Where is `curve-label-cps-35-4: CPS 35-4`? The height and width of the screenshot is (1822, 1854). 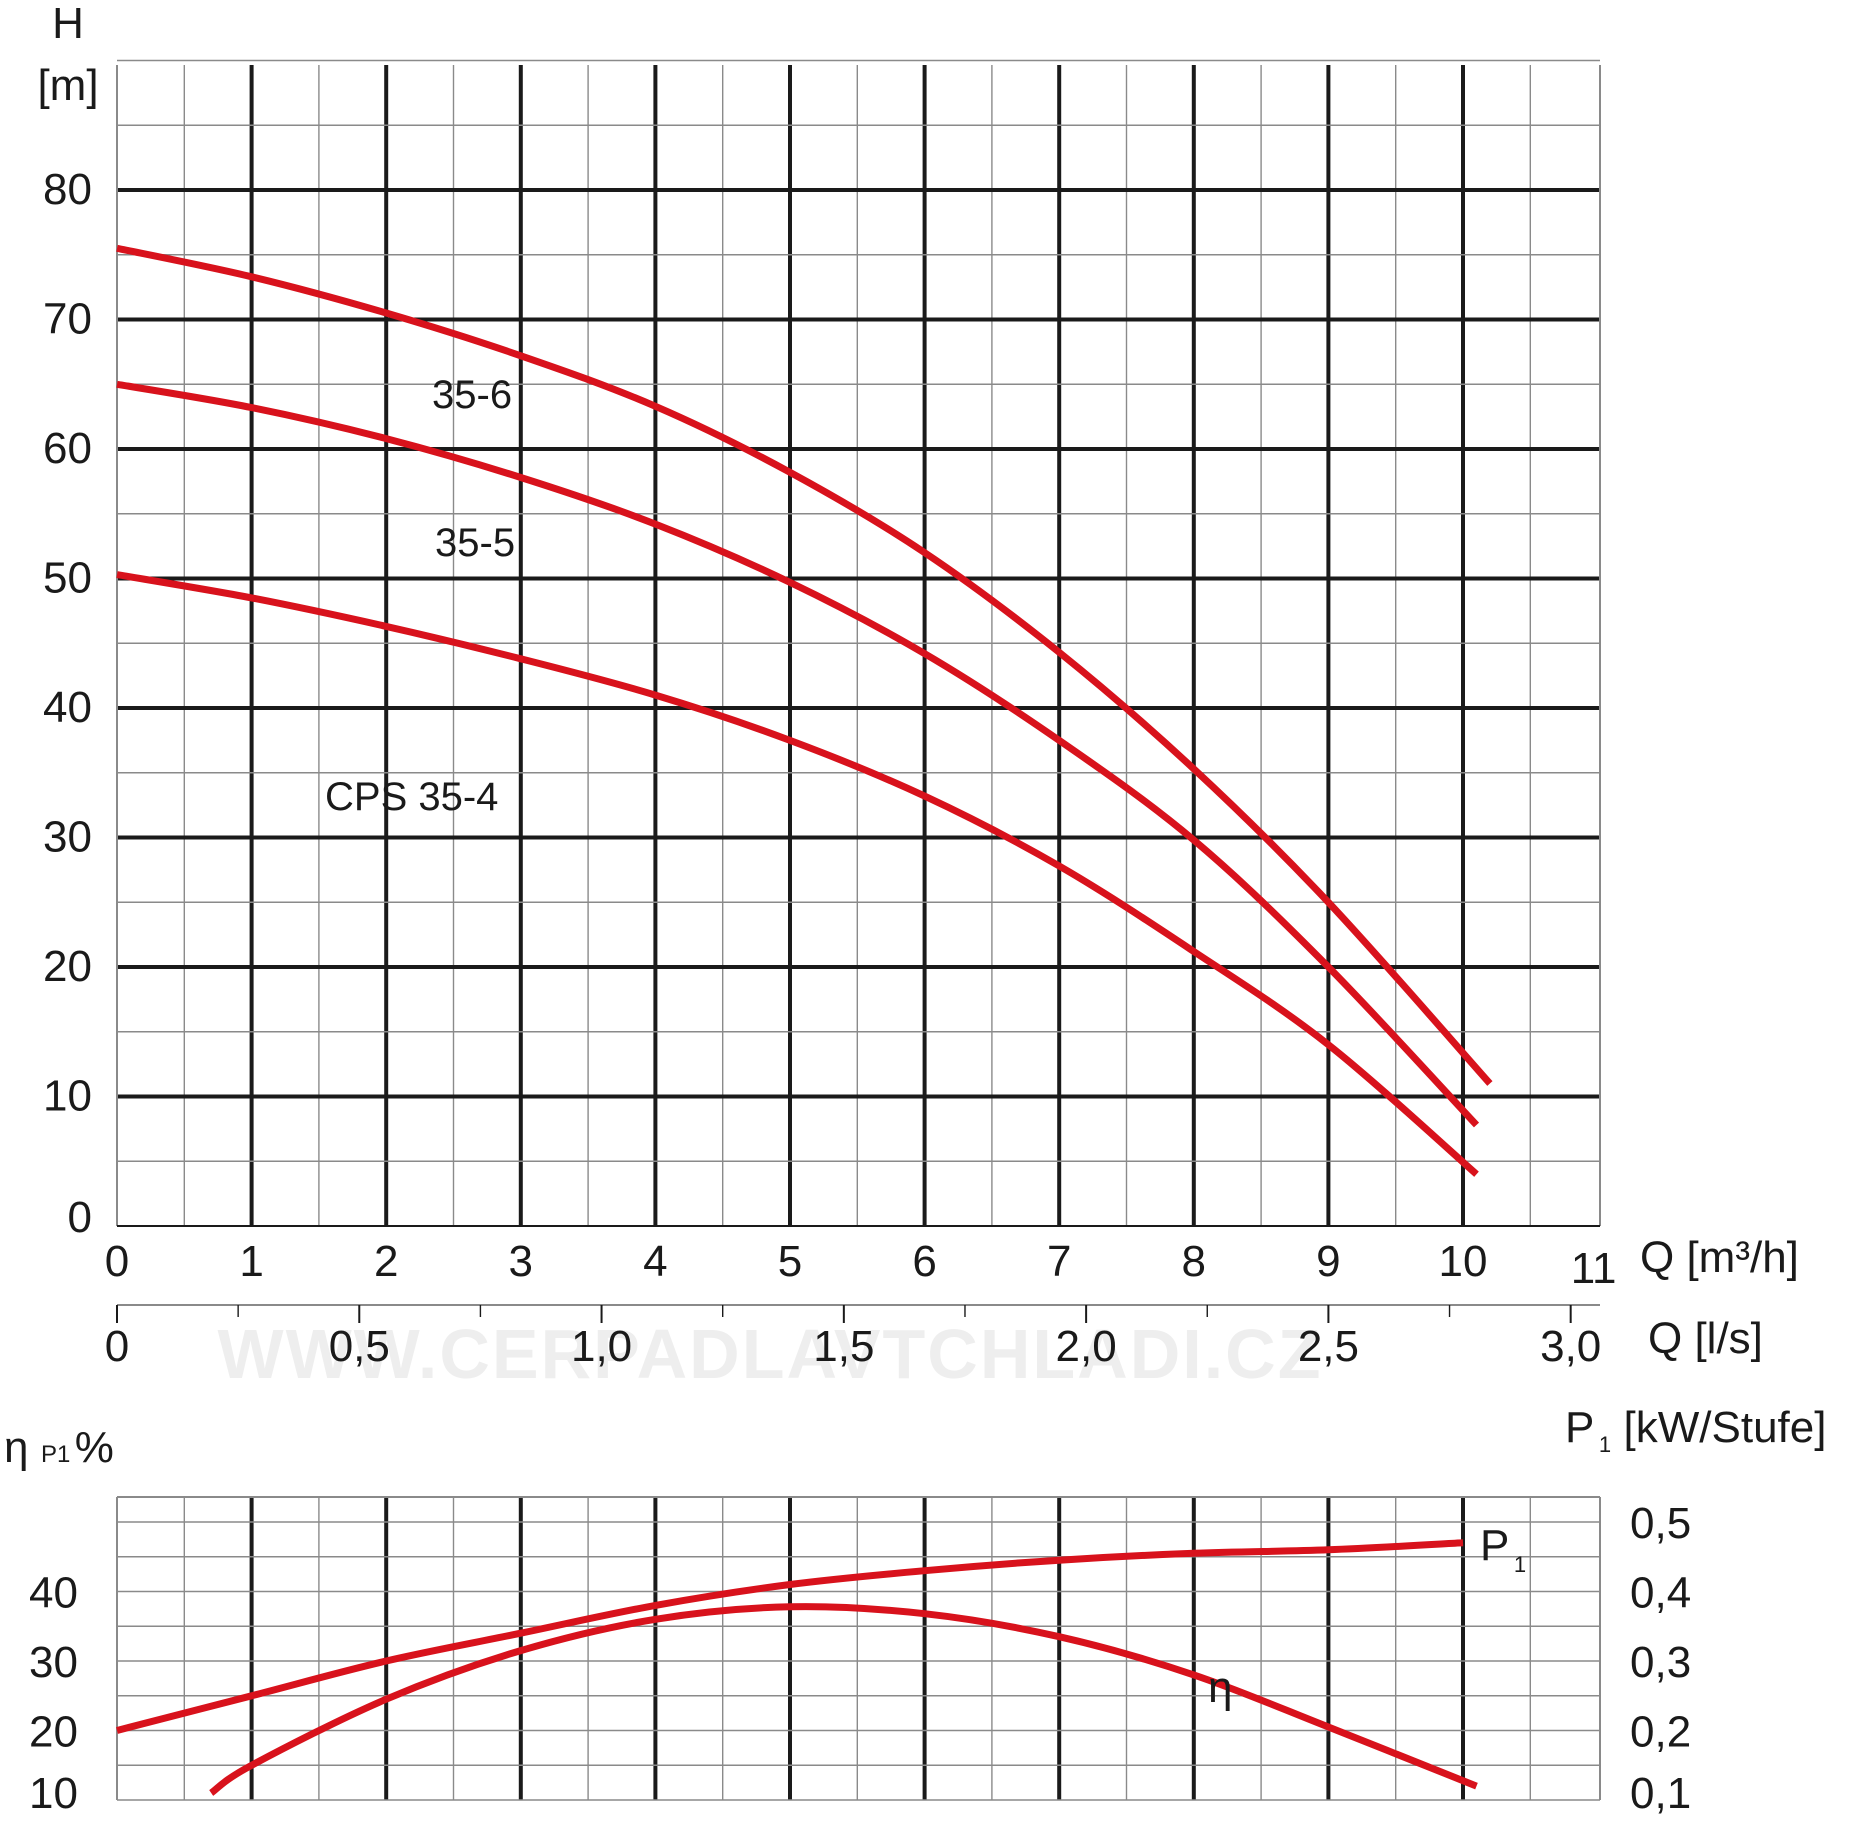 curve-label-cps-35-4: CPS 35-4 is located at coordinates (411, 797).